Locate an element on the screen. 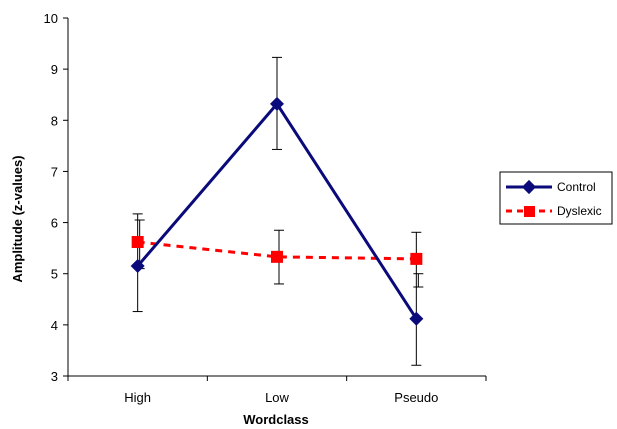  legend-control-marker is located at coordinates (529, 187).